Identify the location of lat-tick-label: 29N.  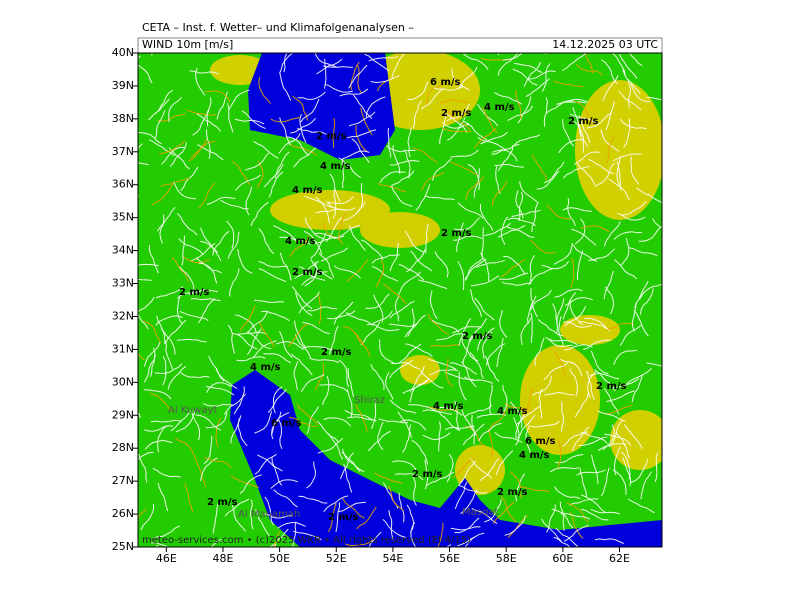
(123, 414).